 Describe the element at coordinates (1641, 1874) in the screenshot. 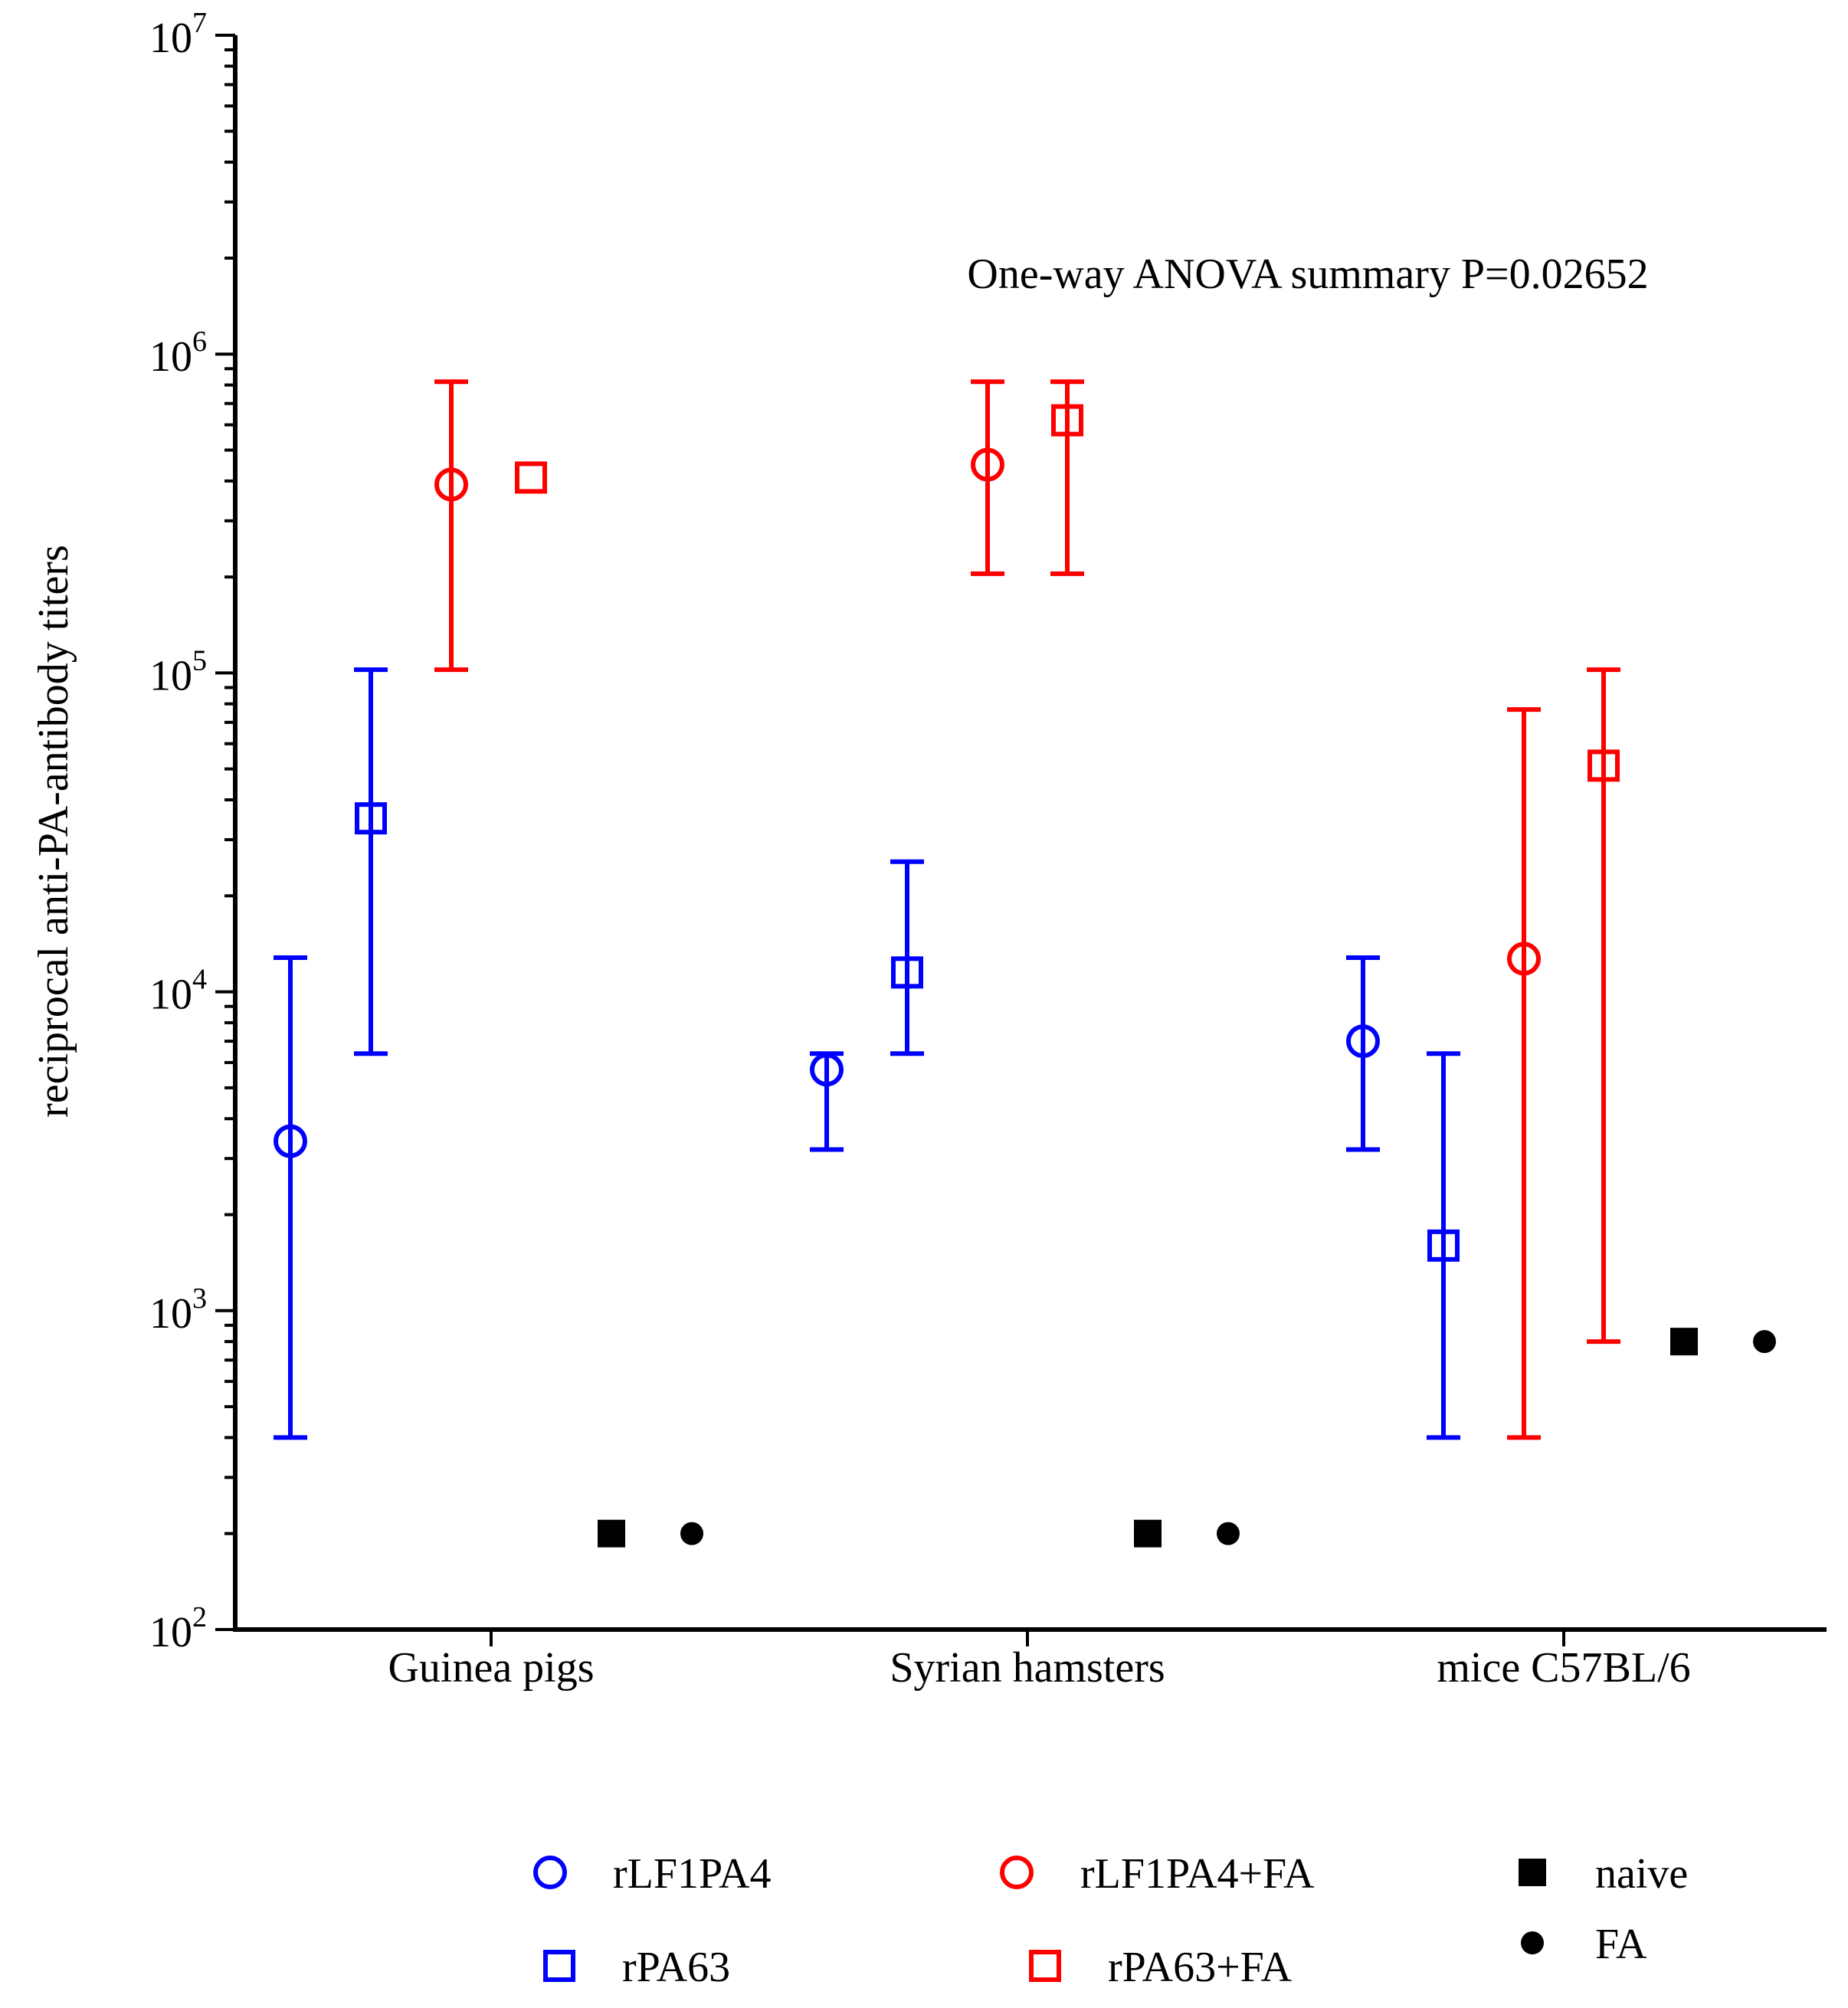

I see `legend-label: naive` at that location.